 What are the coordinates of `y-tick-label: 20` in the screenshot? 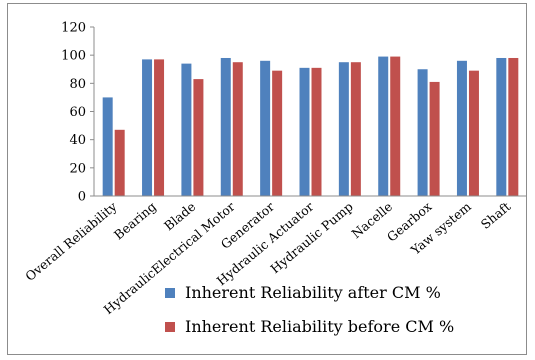 It's located at (77, 168).